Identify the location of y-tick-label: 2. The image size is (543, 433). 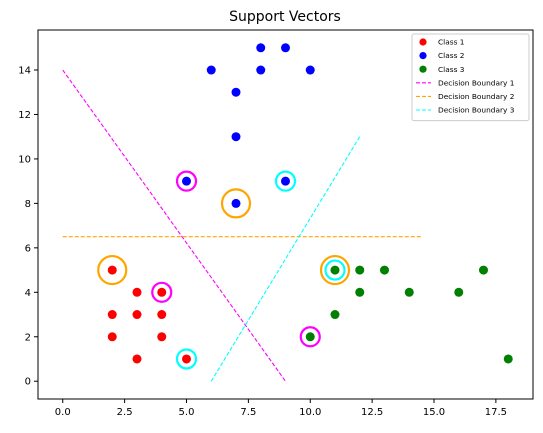
(28, 337).